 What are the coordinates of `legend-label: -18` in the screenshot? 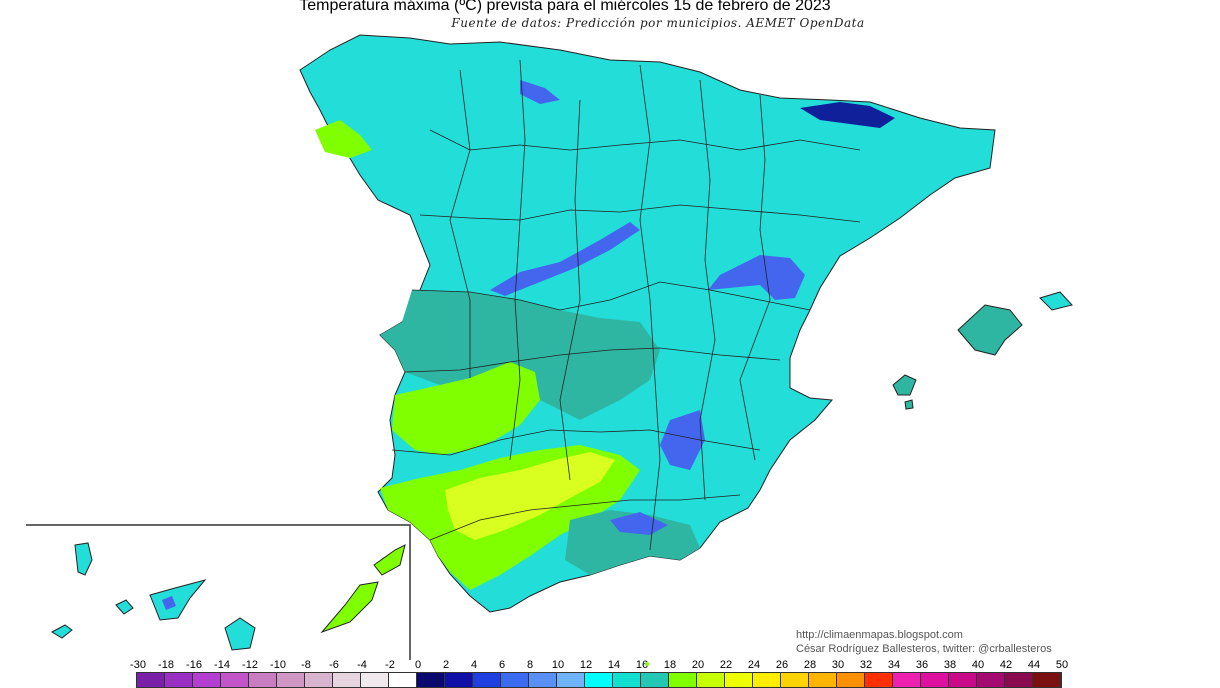 It's located at (166, 665).